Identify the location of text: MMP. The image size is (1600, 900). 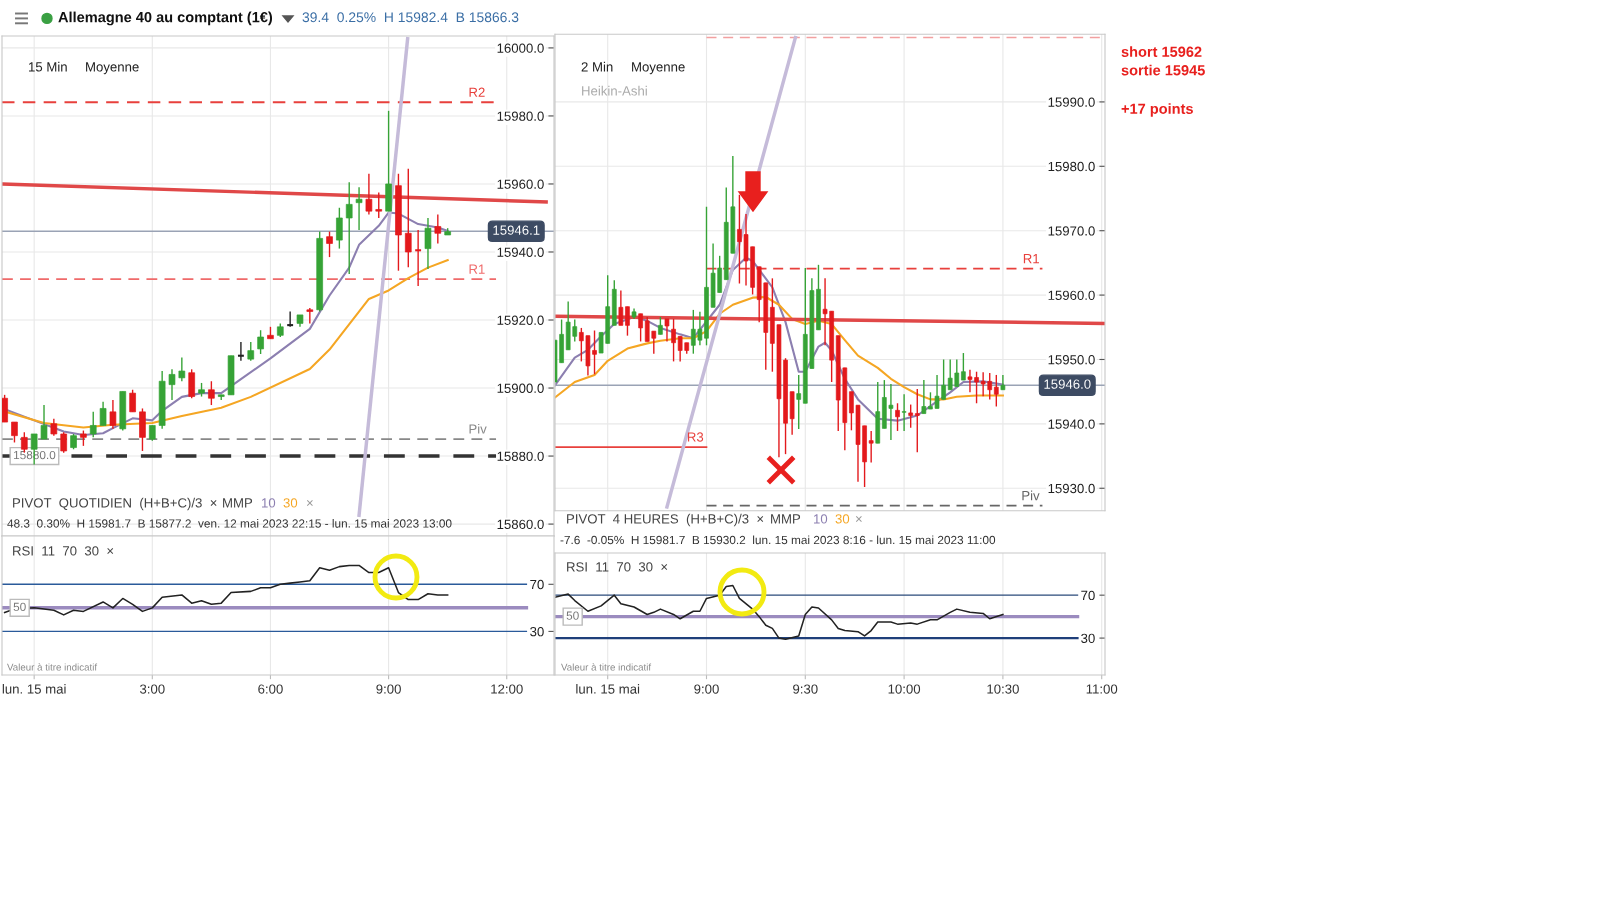
(786, 519).